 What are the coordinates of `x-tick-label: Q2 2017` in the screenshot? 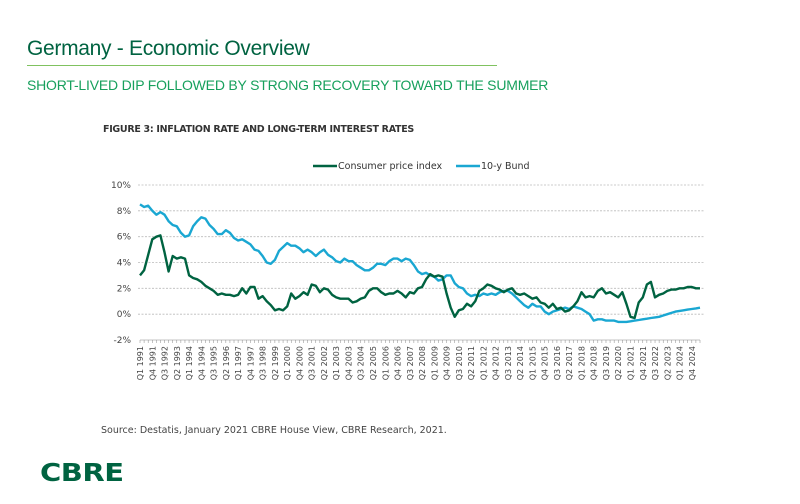 It's located at (569, 363).